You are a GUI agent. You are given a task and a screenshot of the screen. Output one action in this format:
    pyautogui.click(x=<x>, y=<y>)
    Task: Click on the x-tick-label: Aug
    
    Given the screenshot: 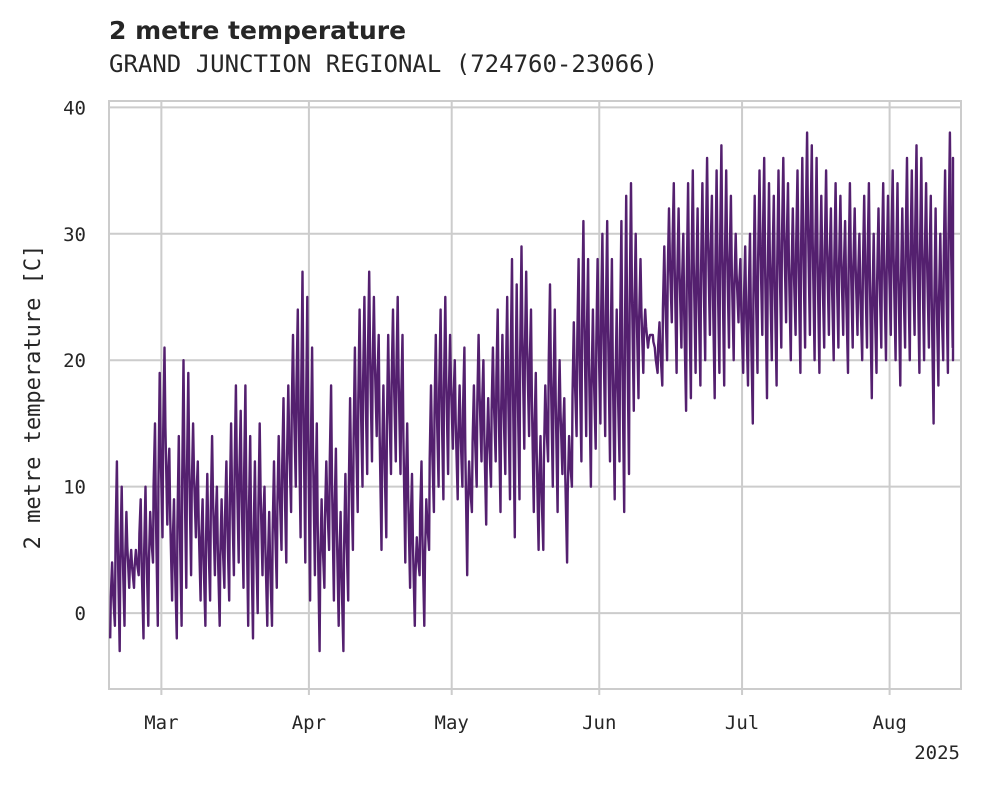 What is the action you would take?
    pyautogui.click(x=889, y=723)
    